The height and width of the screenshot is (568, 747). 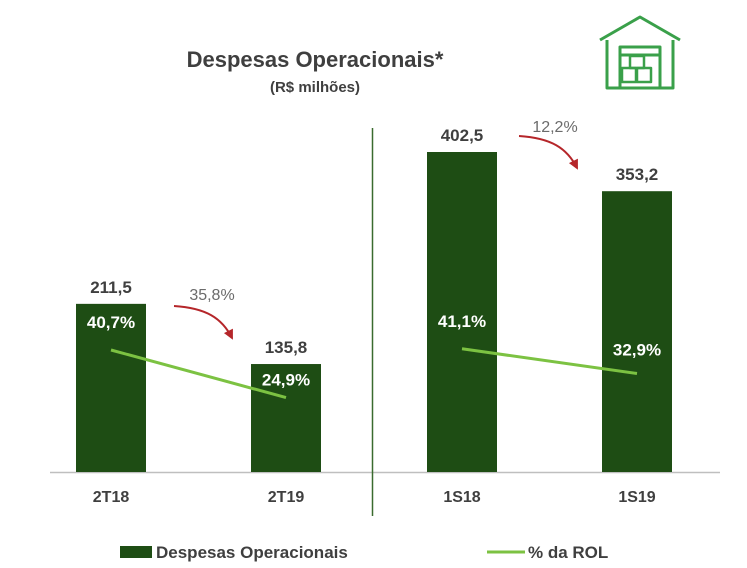 I want to click on x-tick-label-2t19: 2T19, so click(x=286, y=497).